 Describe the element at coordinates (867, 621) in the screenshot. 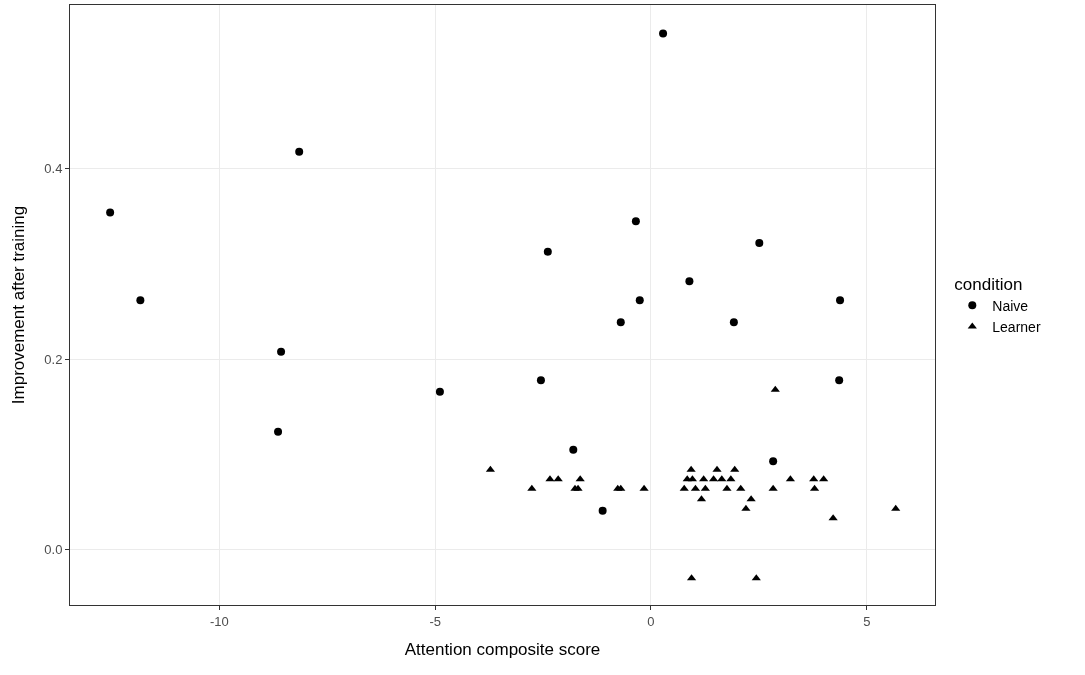

I see `x-tick-label: 5` at that location.